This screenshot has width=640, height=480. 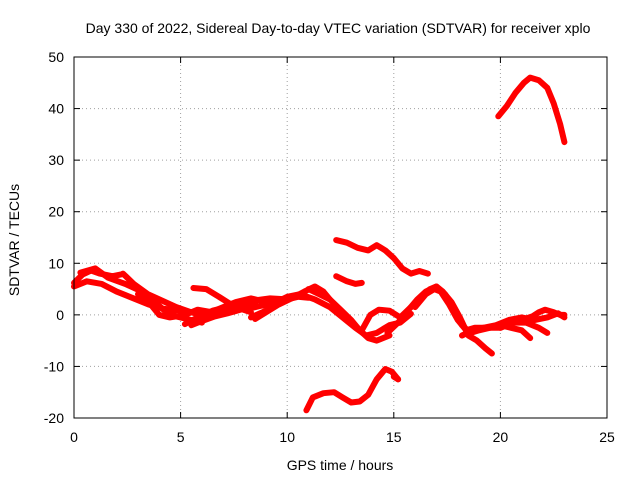 I want to click on x-tick-label: 25, so click(x=607, y=437).